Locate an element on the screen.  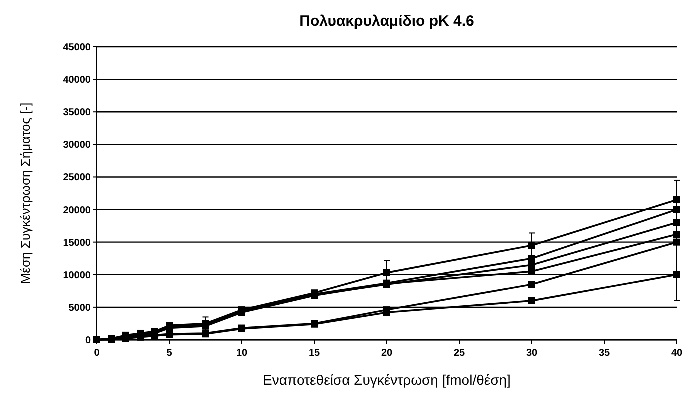
y-tick-label: 20000 is located at coordinates (77, 210).